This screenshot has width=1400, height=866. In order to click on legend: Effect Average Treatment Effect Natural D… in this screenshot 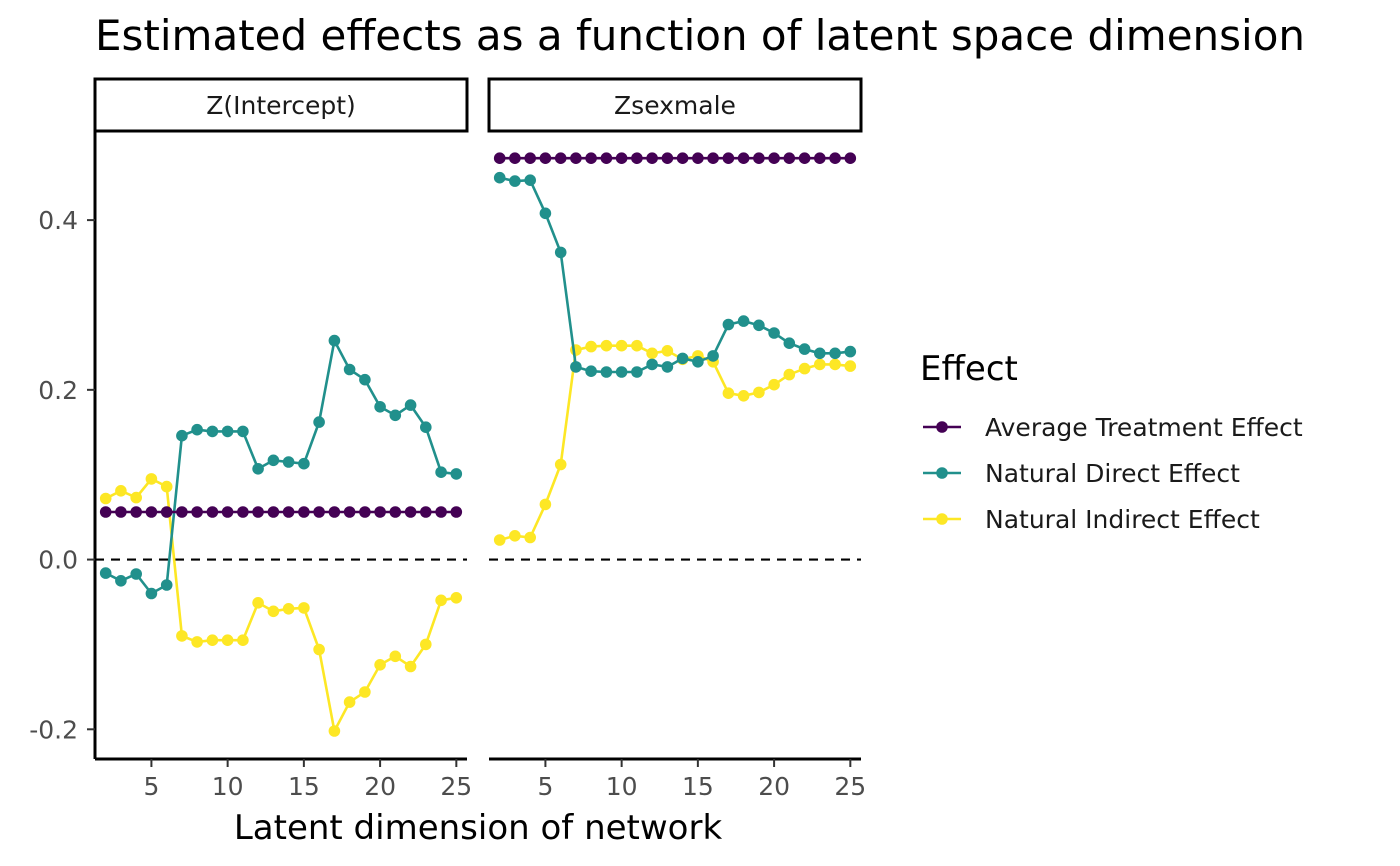, I will do `click(1111, 441)`.